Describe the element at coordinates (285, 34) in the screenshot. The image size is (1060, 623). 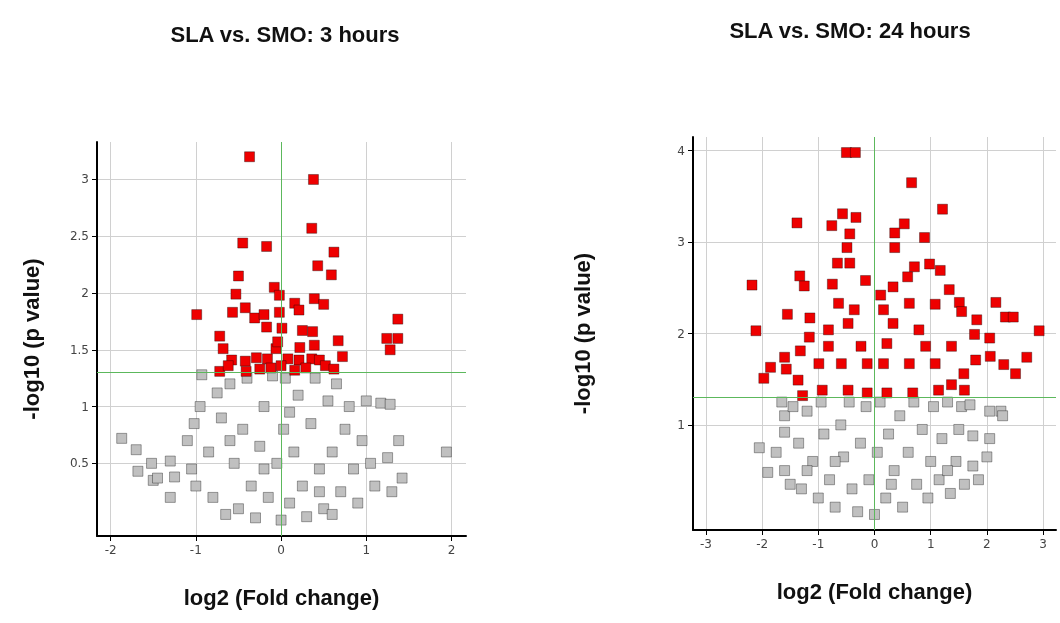
I see `chart-title: SLA vs. SMO: 3 hours` at that location.